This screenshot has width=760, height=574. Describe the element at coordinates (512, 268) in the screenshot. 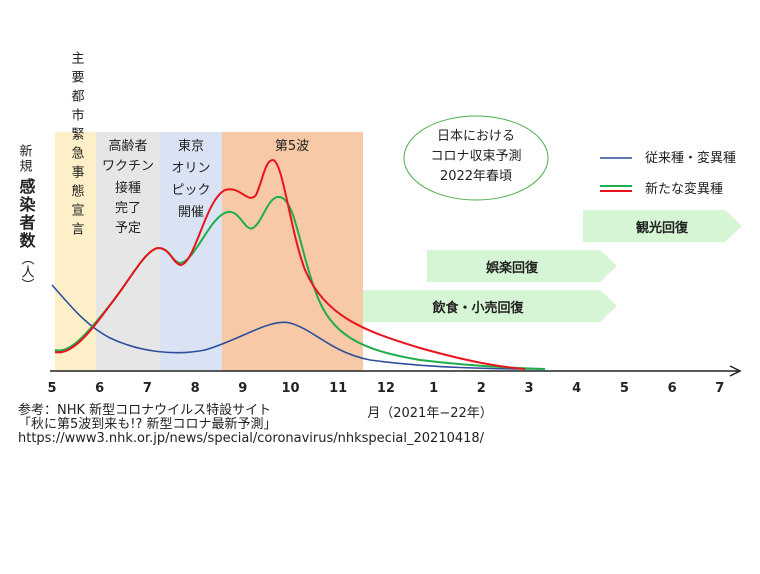

I see `recovery-label: 娯楽回復` at that location.